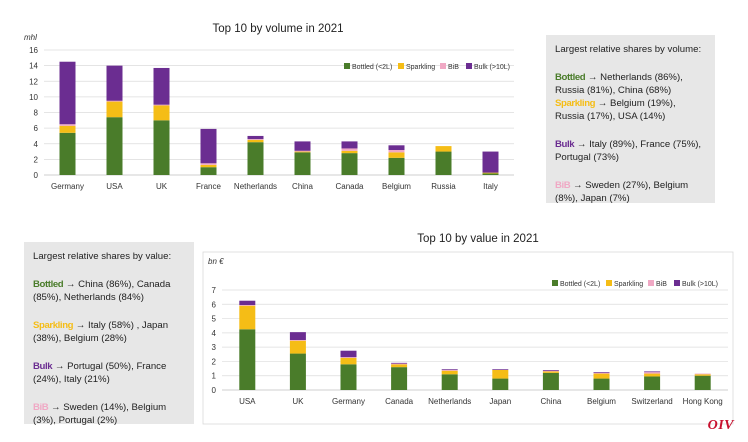 This screenshot has height=442, width=748. I want to click on y-tick-label: 5, so click(214, 319).